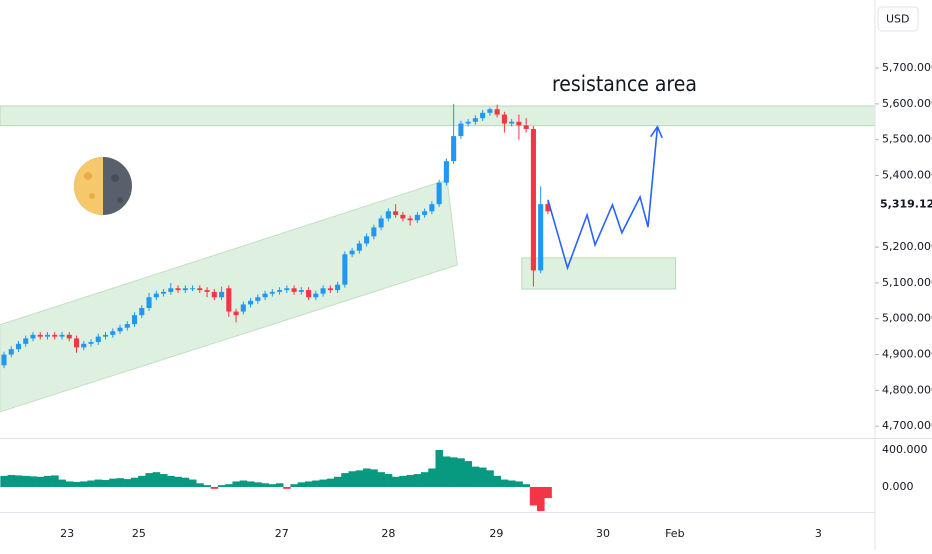 Image resolution: width=932 pixels, height=554 pixels. Describe the element at coordinates (905, 449) in the screenshot. I see `volume-tick-label: 400.000` at that location.